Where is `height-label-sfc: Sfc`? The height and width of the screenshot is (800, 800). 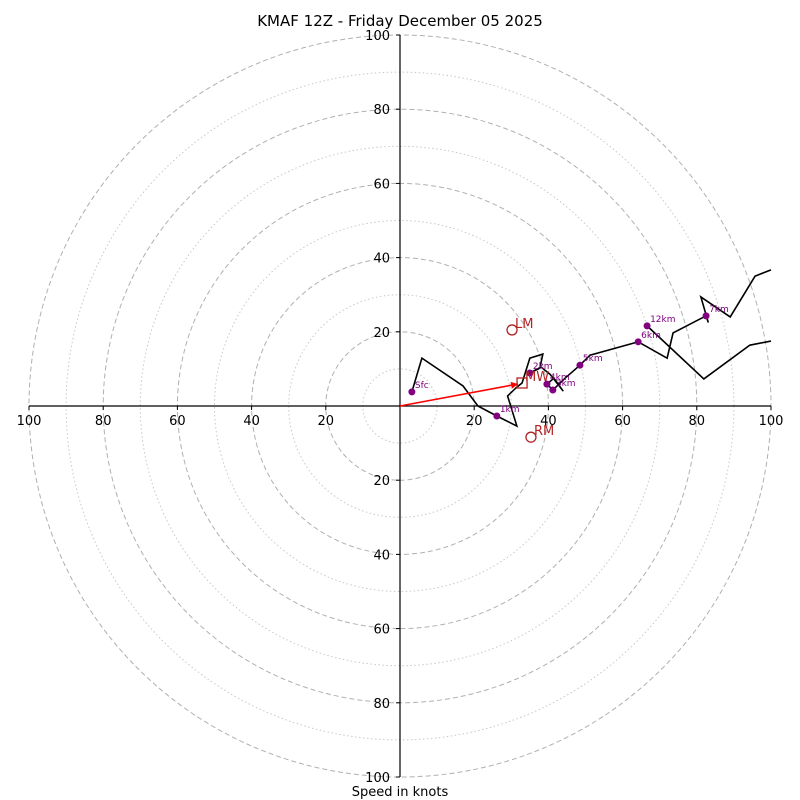
height-label-sfc: Sfc is located at coordinates (422, 386).